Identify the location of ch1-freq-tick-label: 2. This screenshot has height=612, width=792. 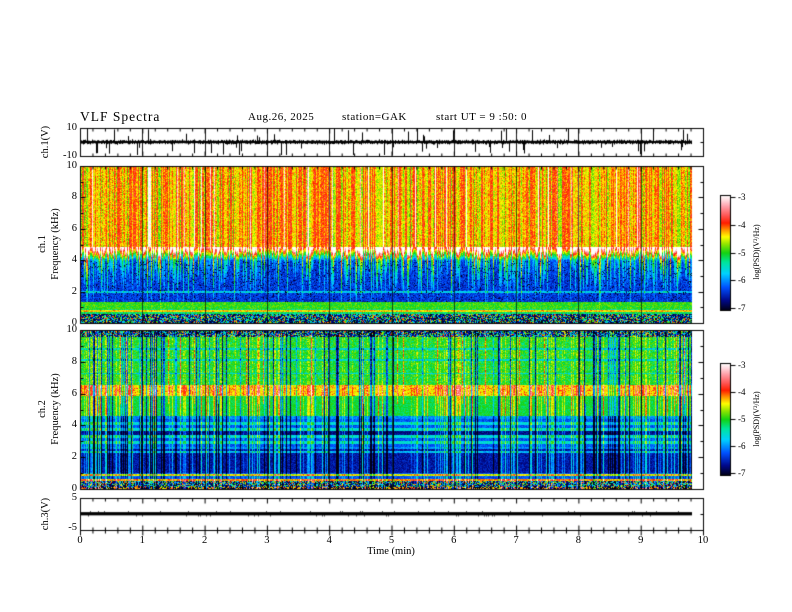
(74, 291).